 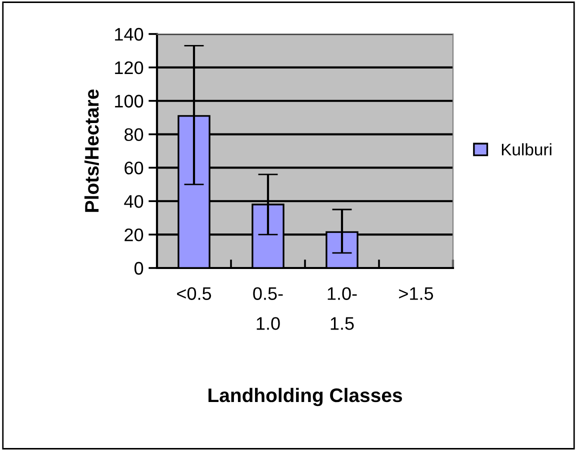 I want to click on x-tick-label: <0.5, so click(x=194, y=293).